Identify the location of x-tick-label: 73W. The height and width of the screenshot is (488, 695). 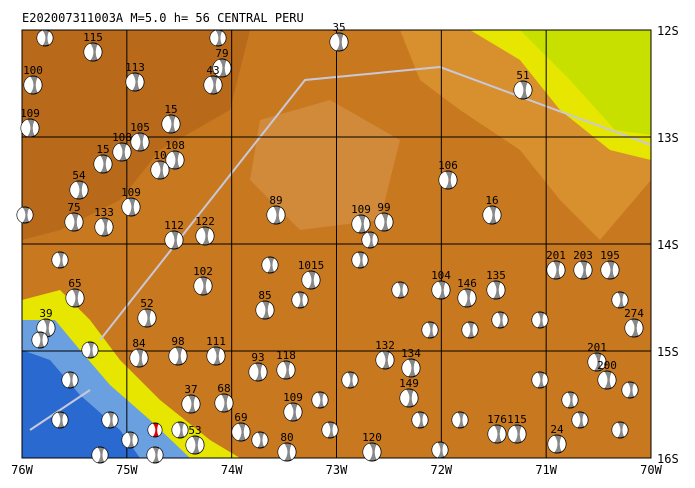
(337, 470).